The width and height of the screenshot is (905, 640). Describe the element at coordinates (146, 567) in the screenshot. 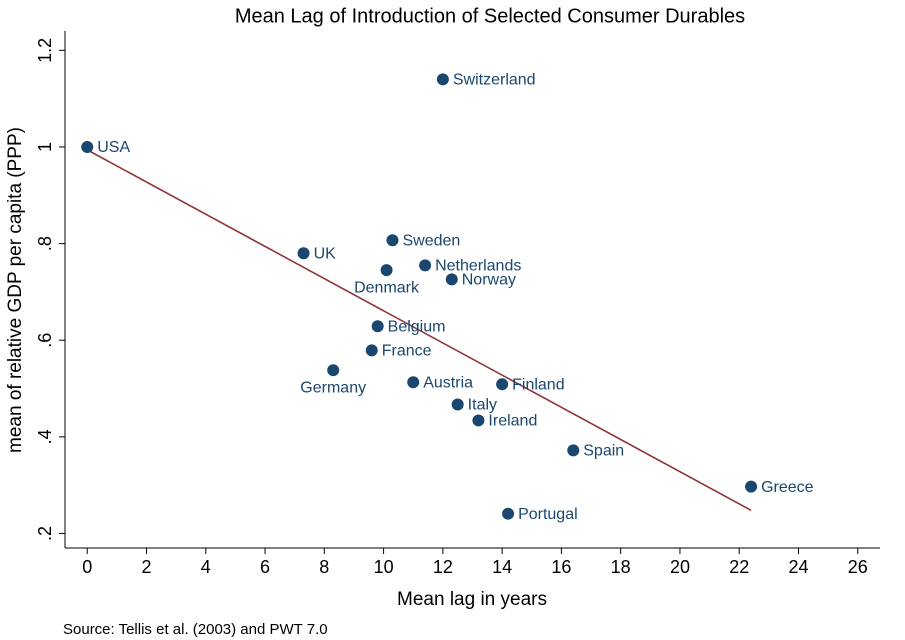

I see `x-tick-label: 2` at that location.